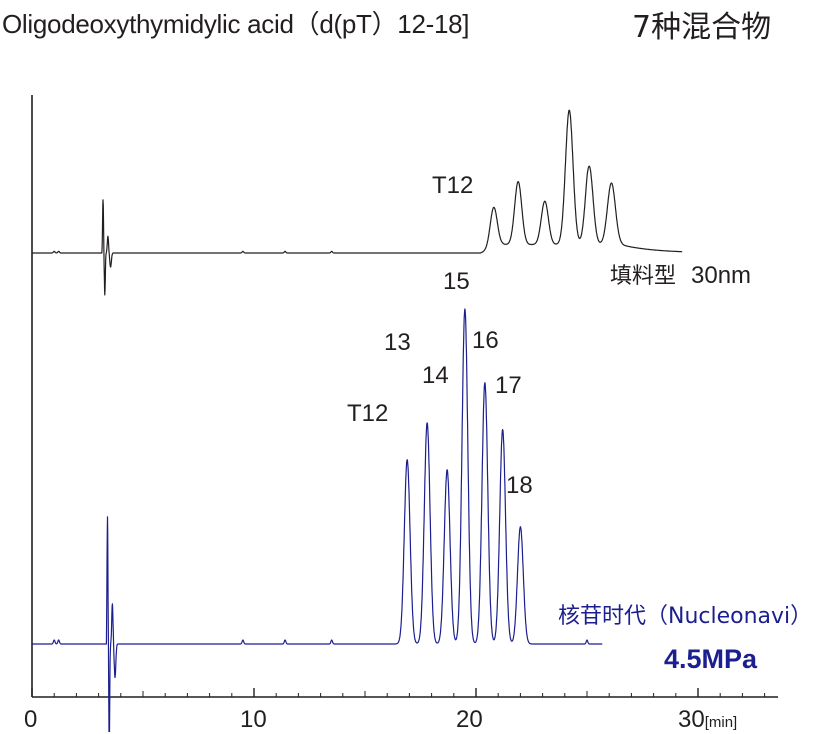 The image size is (820, 734). I want to click on x-tick-label-20: 20, so click(469, 720).